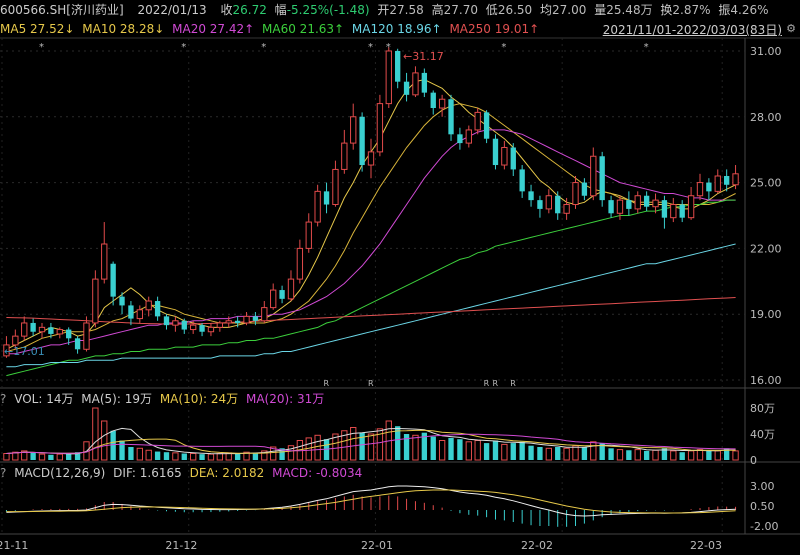 This screenshot has height=555, width=800. Describe the element at coordinates (60, 473) in the screenshot. I see `macd-title: MACD(12,26,9)` at that location.